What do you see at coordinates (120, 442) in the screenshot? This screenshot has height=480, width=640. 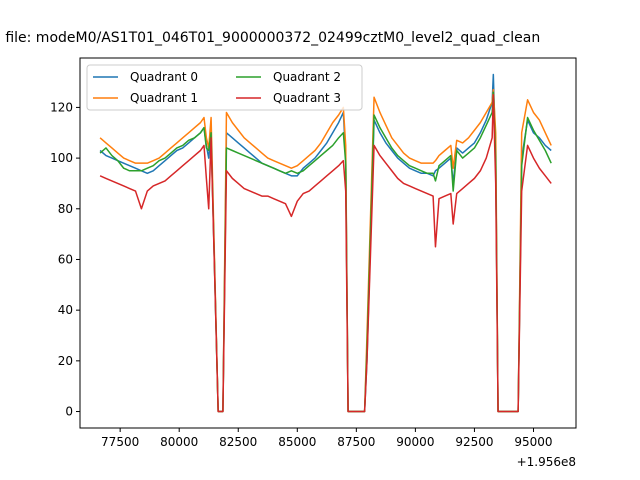 I see `x-tick-label: 77500` at bounding box center [120, 442].